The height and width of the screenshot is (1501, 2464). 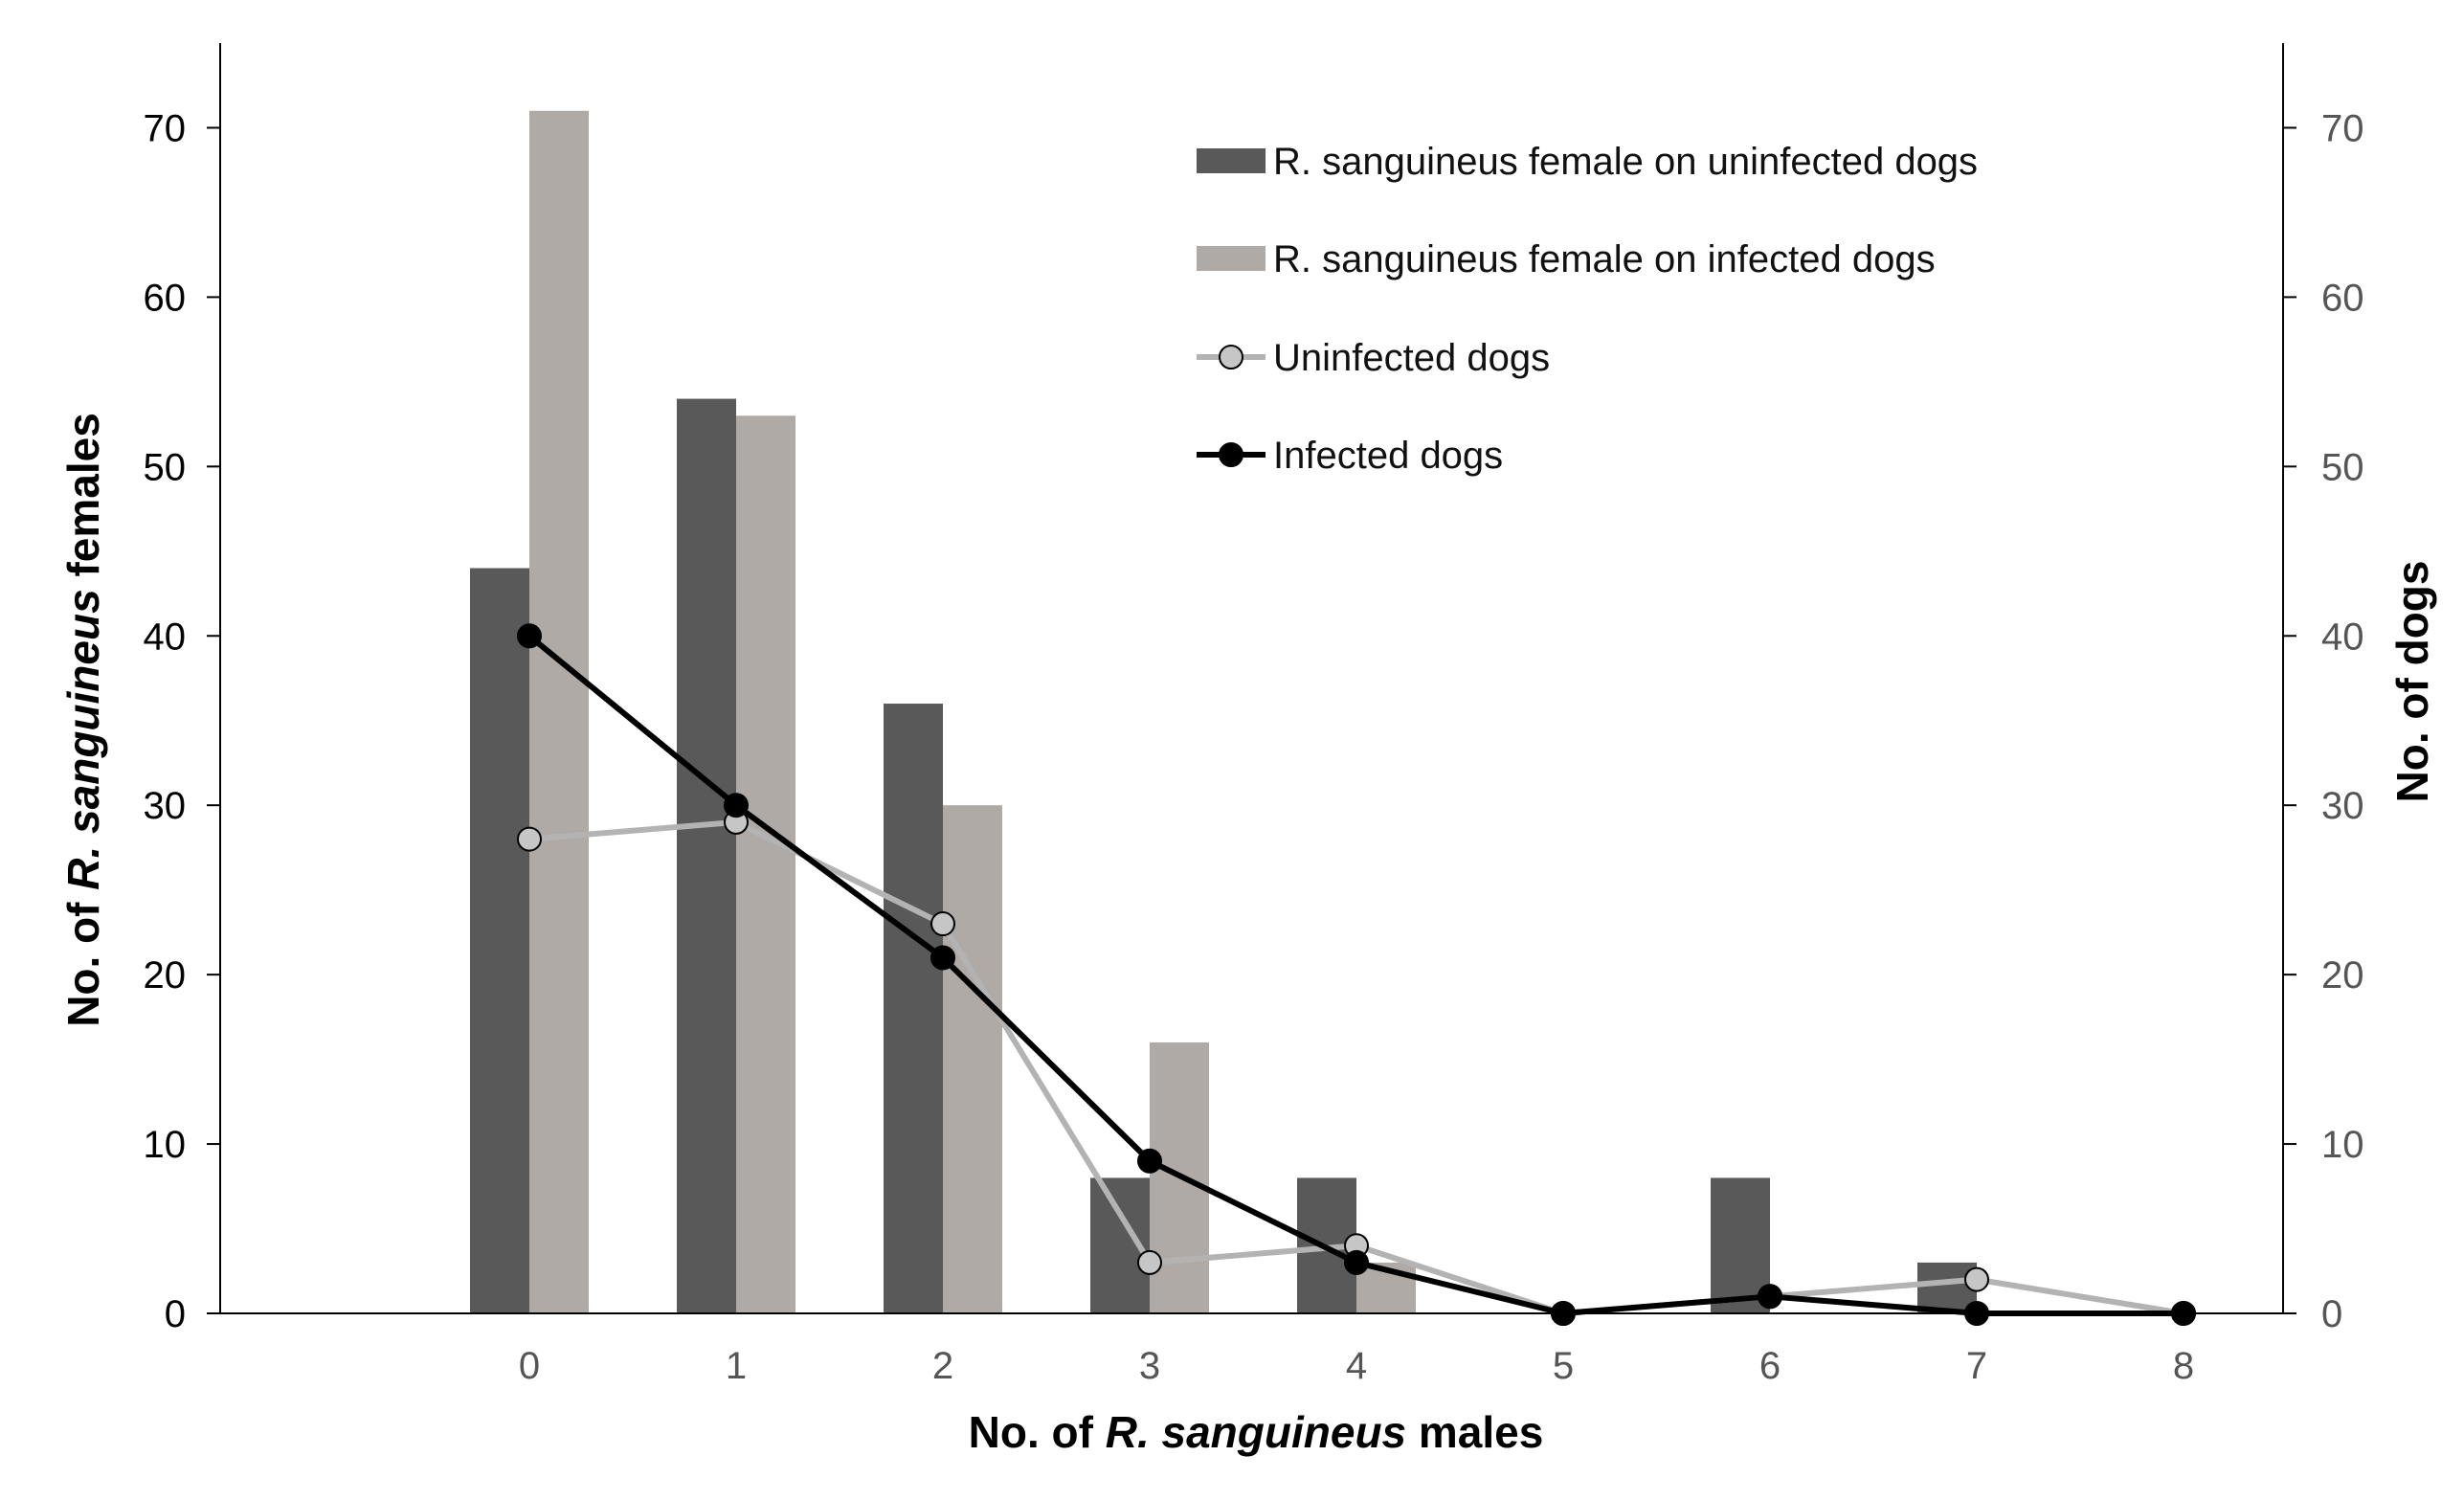 I want to click on y-right-tick-label: 50, so click(x=2343, y=467).